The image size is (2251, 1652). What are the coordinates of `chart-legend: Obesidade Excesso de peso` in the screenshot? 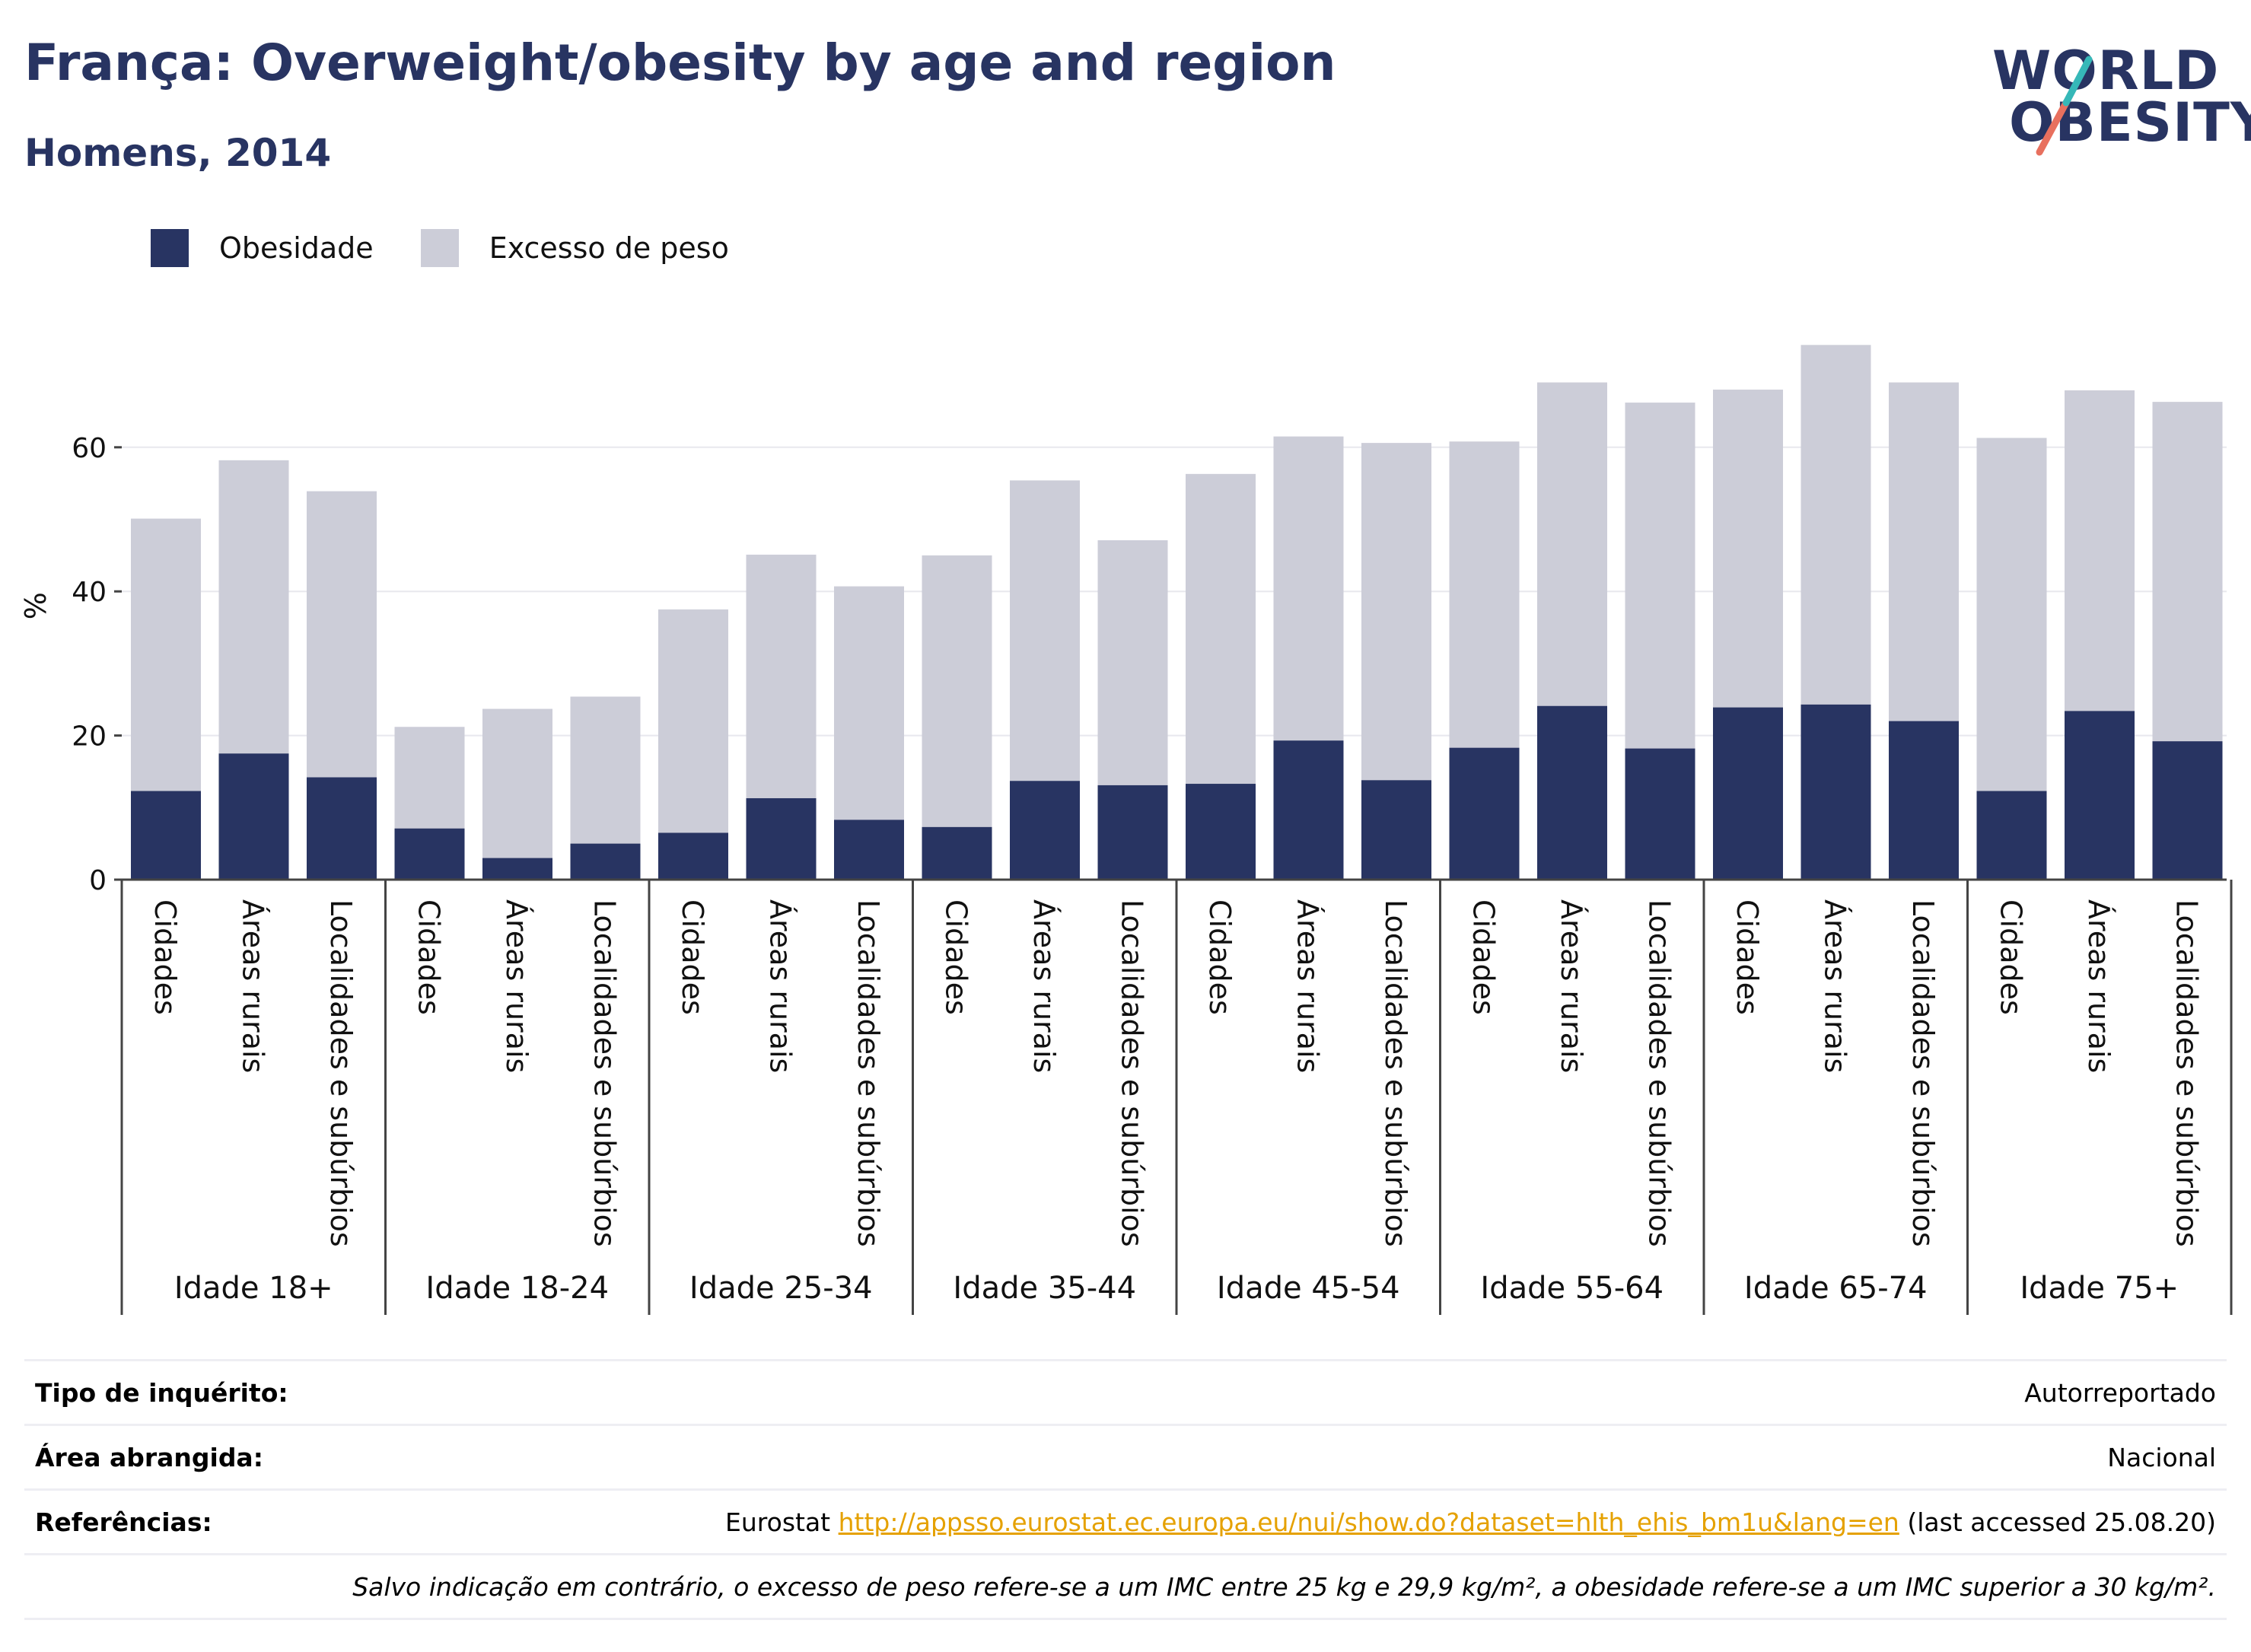 It's located at (463, 248).